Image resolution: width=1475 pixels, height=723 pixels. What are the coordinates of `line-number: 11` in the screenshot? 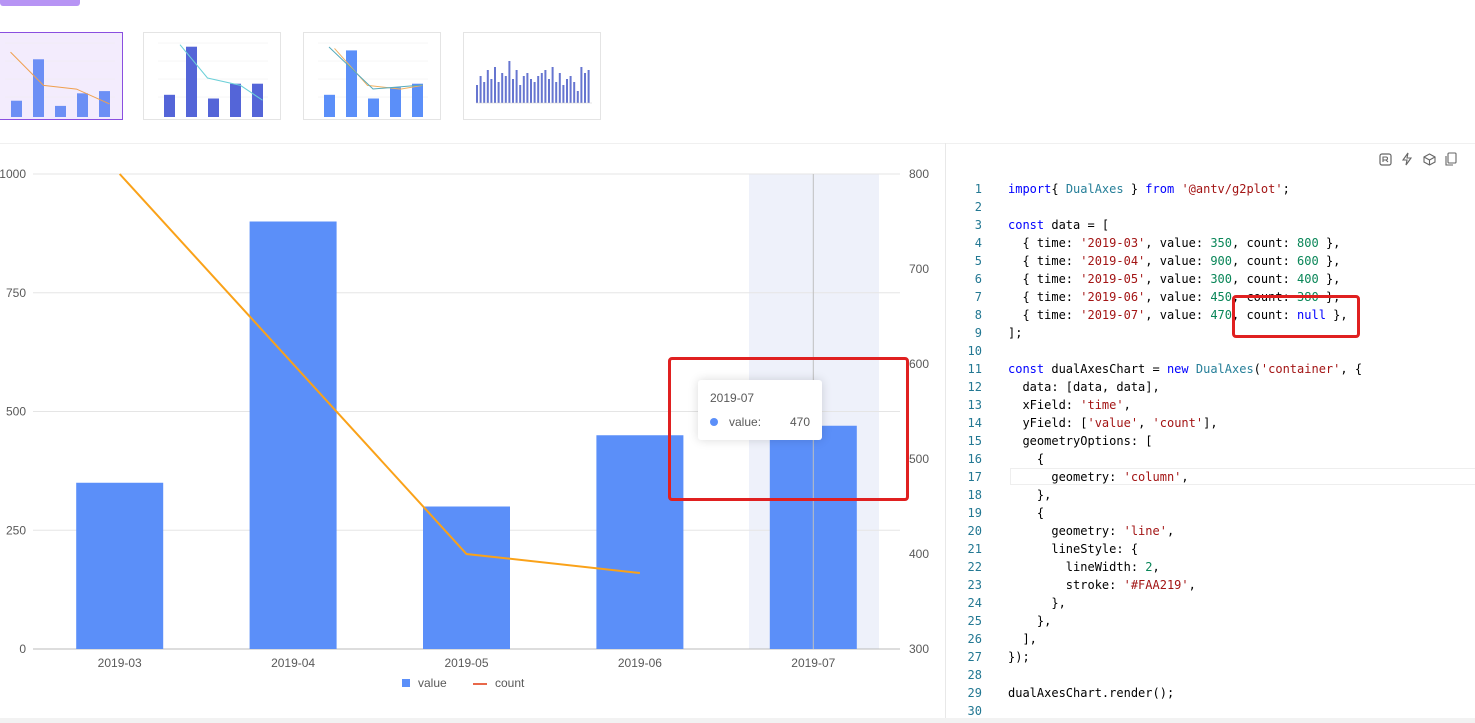 It's located at (974, 369).